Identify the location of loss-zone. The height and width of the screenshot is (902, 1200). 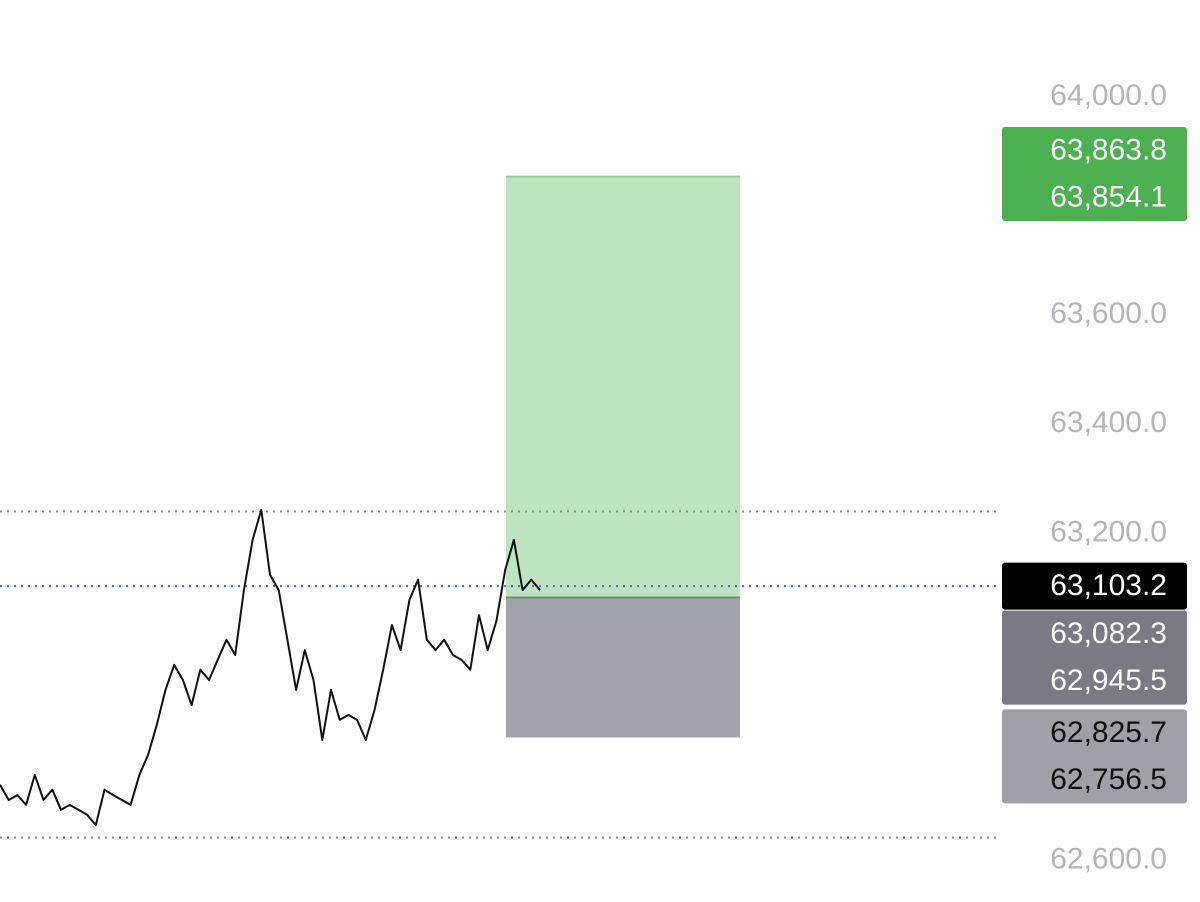
(623, 667).